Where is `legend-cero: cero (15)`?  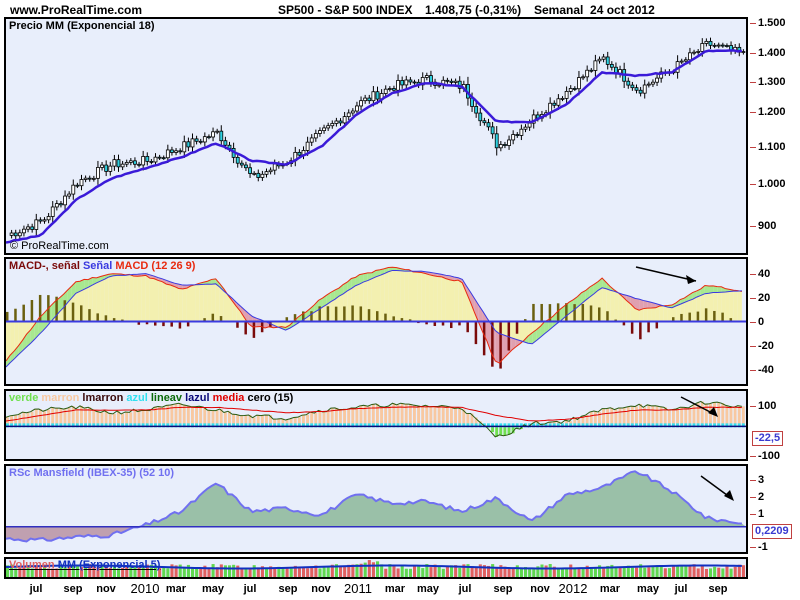
legend-cero: cero (15) is located at coordinates (270, 398).